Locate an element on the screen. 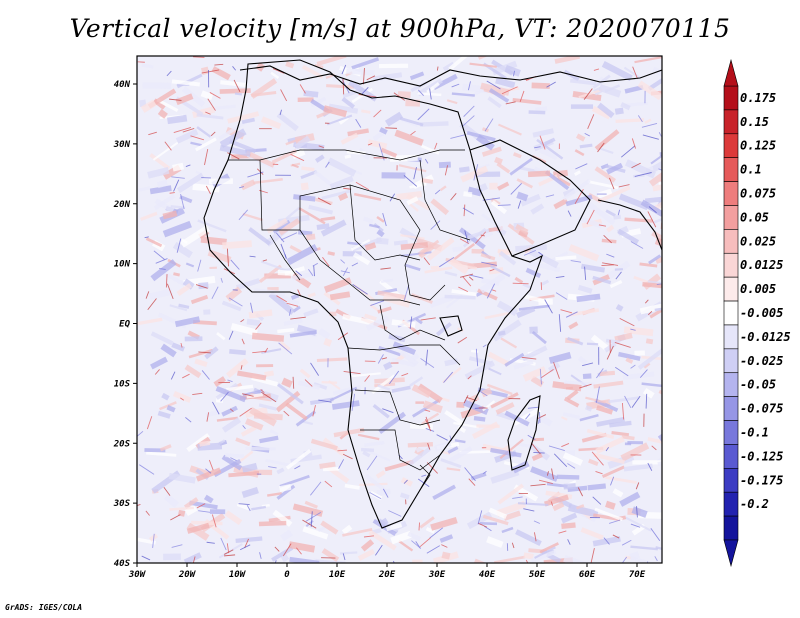 The height and width of the screenshot is (618, 800). lon-tick-label: 60E is located at coordinates (587, 575).